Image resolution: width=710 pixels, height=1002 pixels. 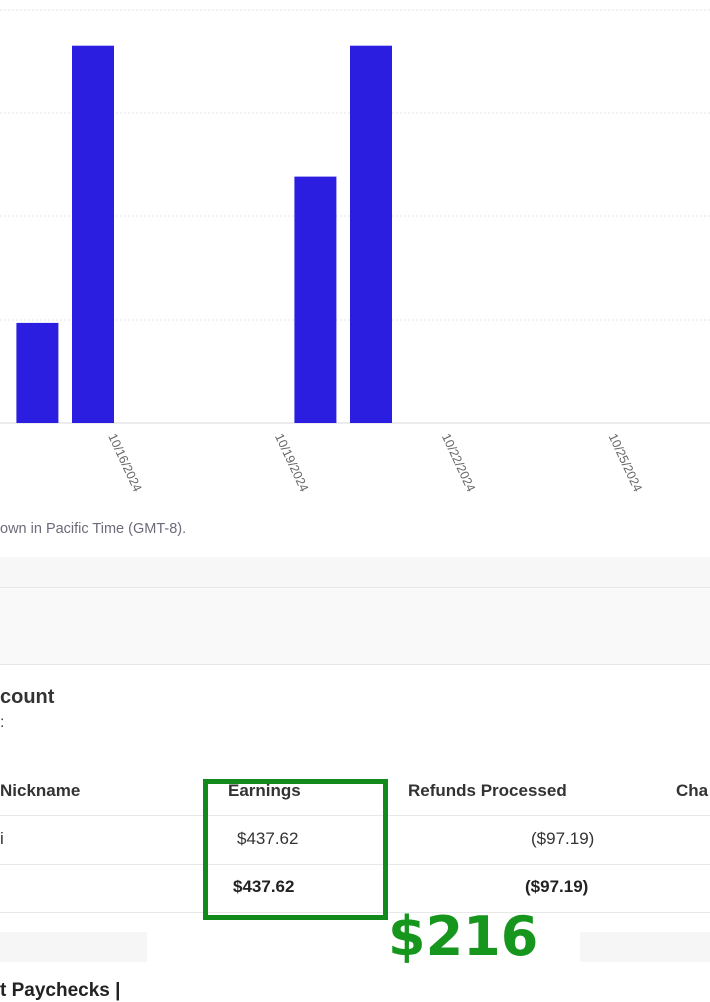 What do you see at coordinates (2, 722) in the screenshot?
I see `section-subtitle: :` at bounding box center [2, 722].